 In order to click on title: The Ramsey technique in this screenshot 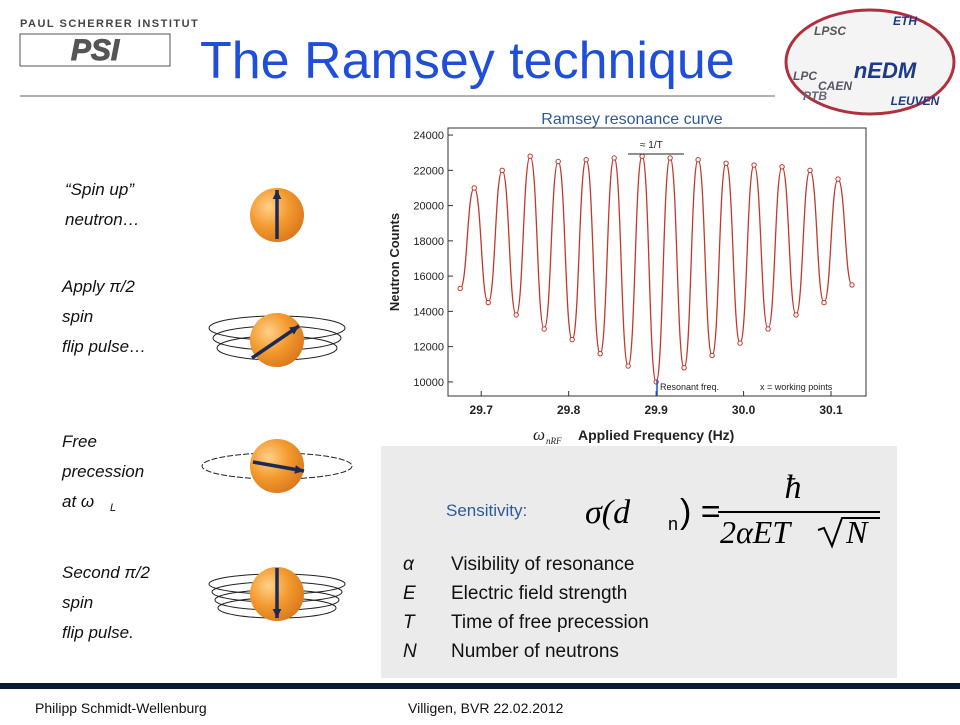, I will do `click(467, 61)`.